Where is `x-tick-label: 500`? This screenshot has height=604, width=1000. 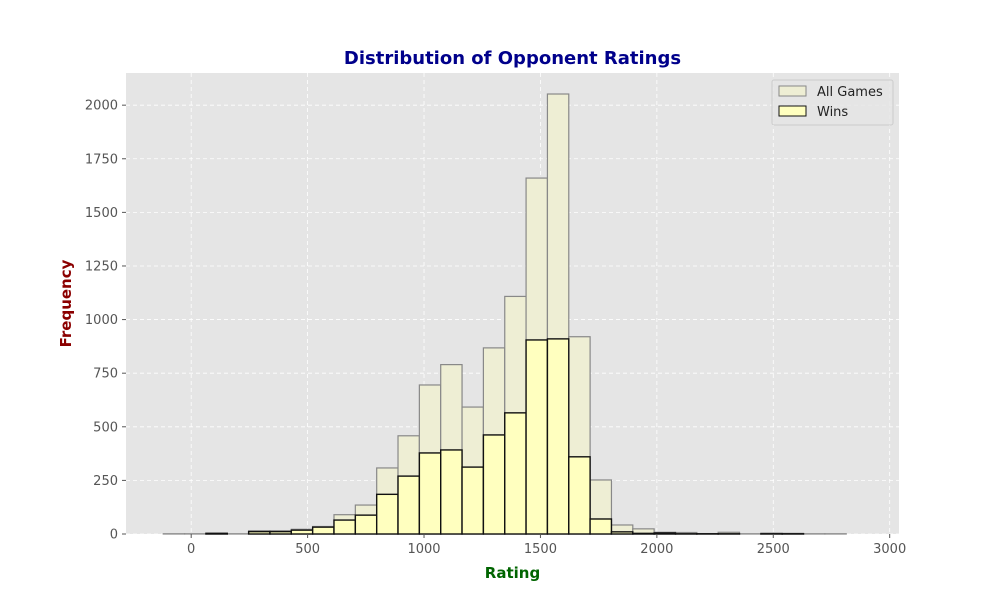 x-tick-label: 500 is located at coordinates (307, 549).